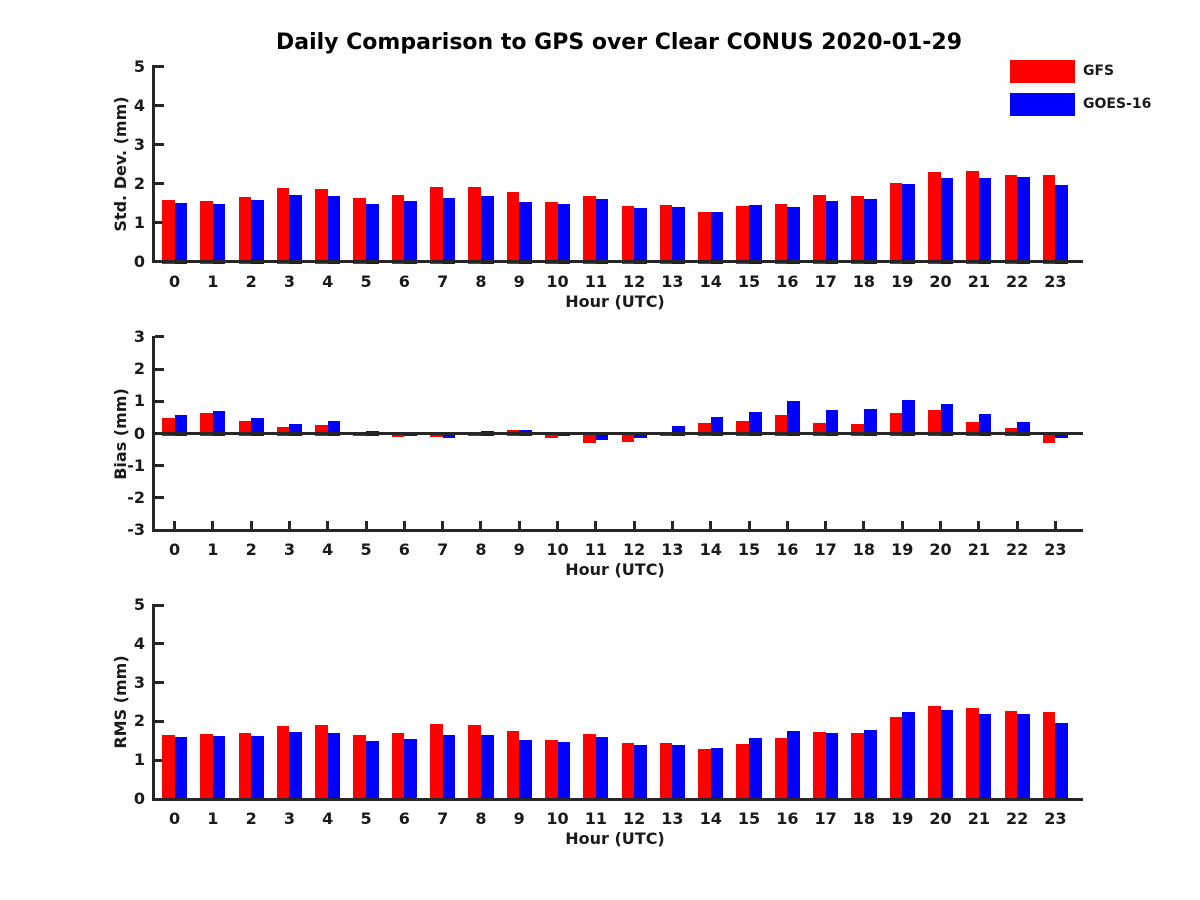 The width and height of the screenshot is (1200, 900). Describe the element at coordinates (902, 549) in the screenshot. I see `x-tick-label: 19` at that location.